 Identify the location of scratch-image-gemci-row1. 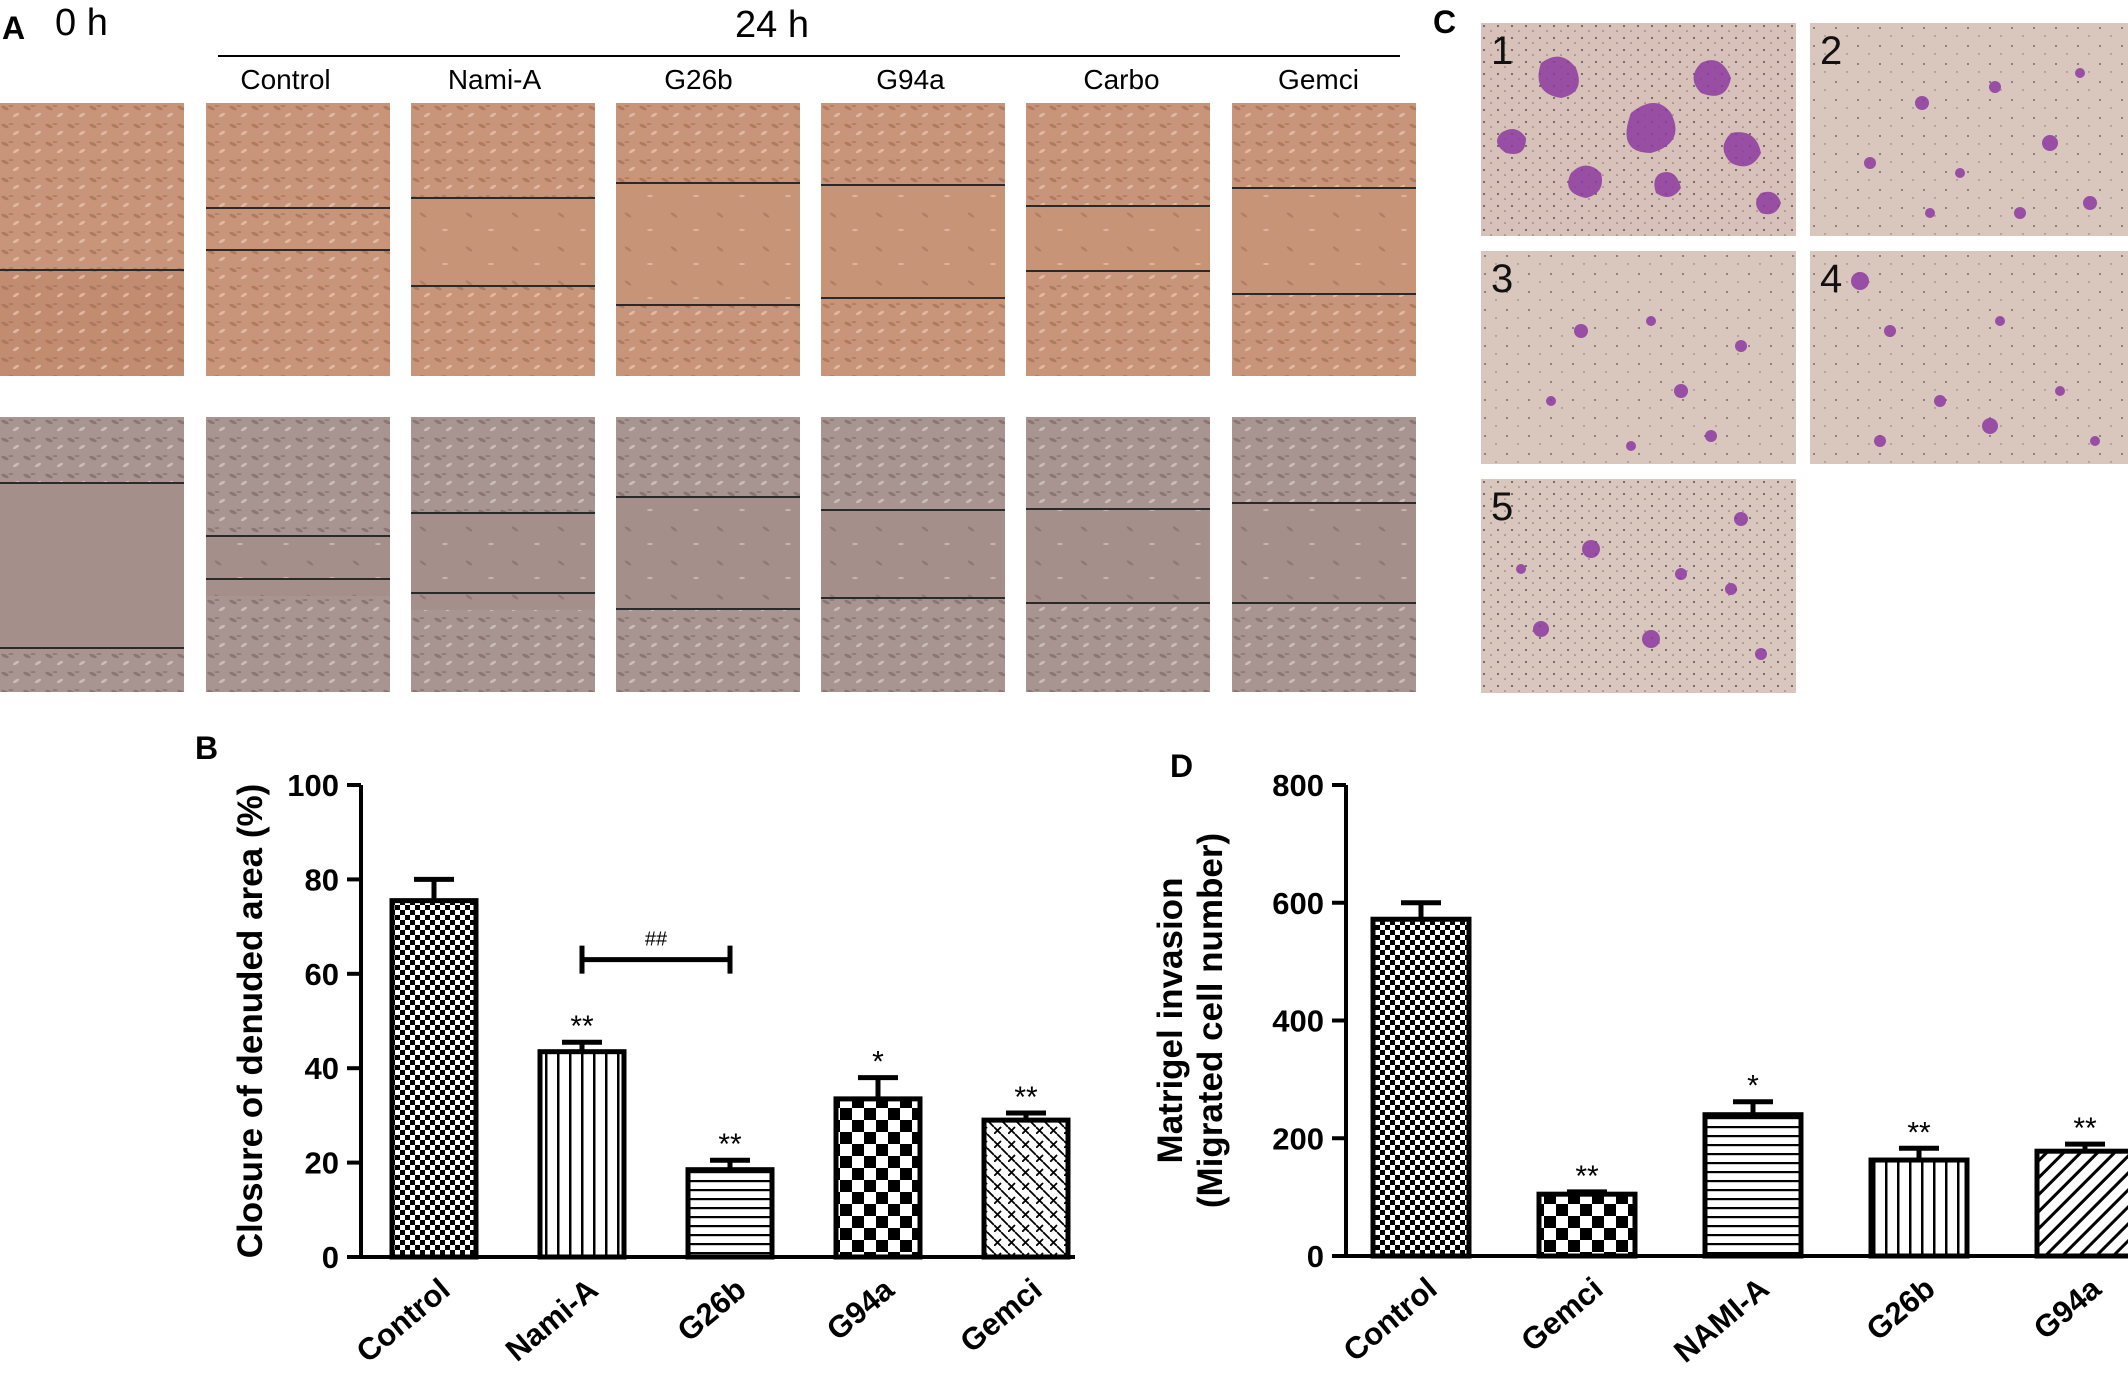
(1324, 239).